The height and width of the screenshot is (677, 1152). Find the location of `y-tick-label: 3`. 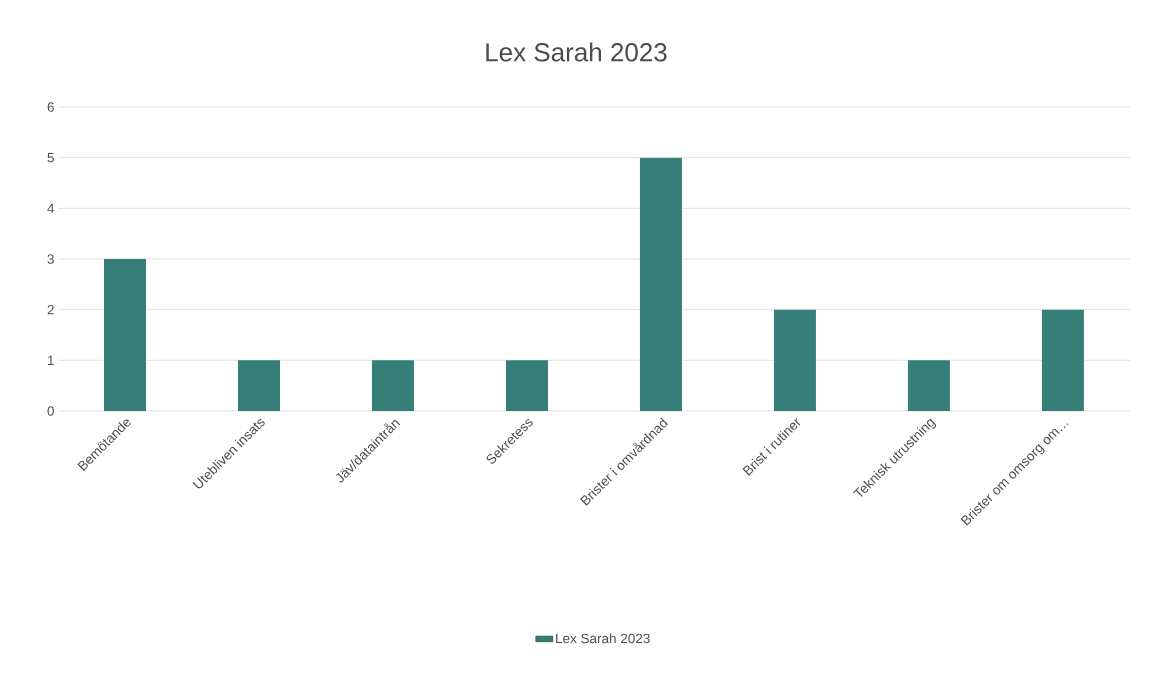

y-tick-label: 3 is located at coordinates (50, 259).